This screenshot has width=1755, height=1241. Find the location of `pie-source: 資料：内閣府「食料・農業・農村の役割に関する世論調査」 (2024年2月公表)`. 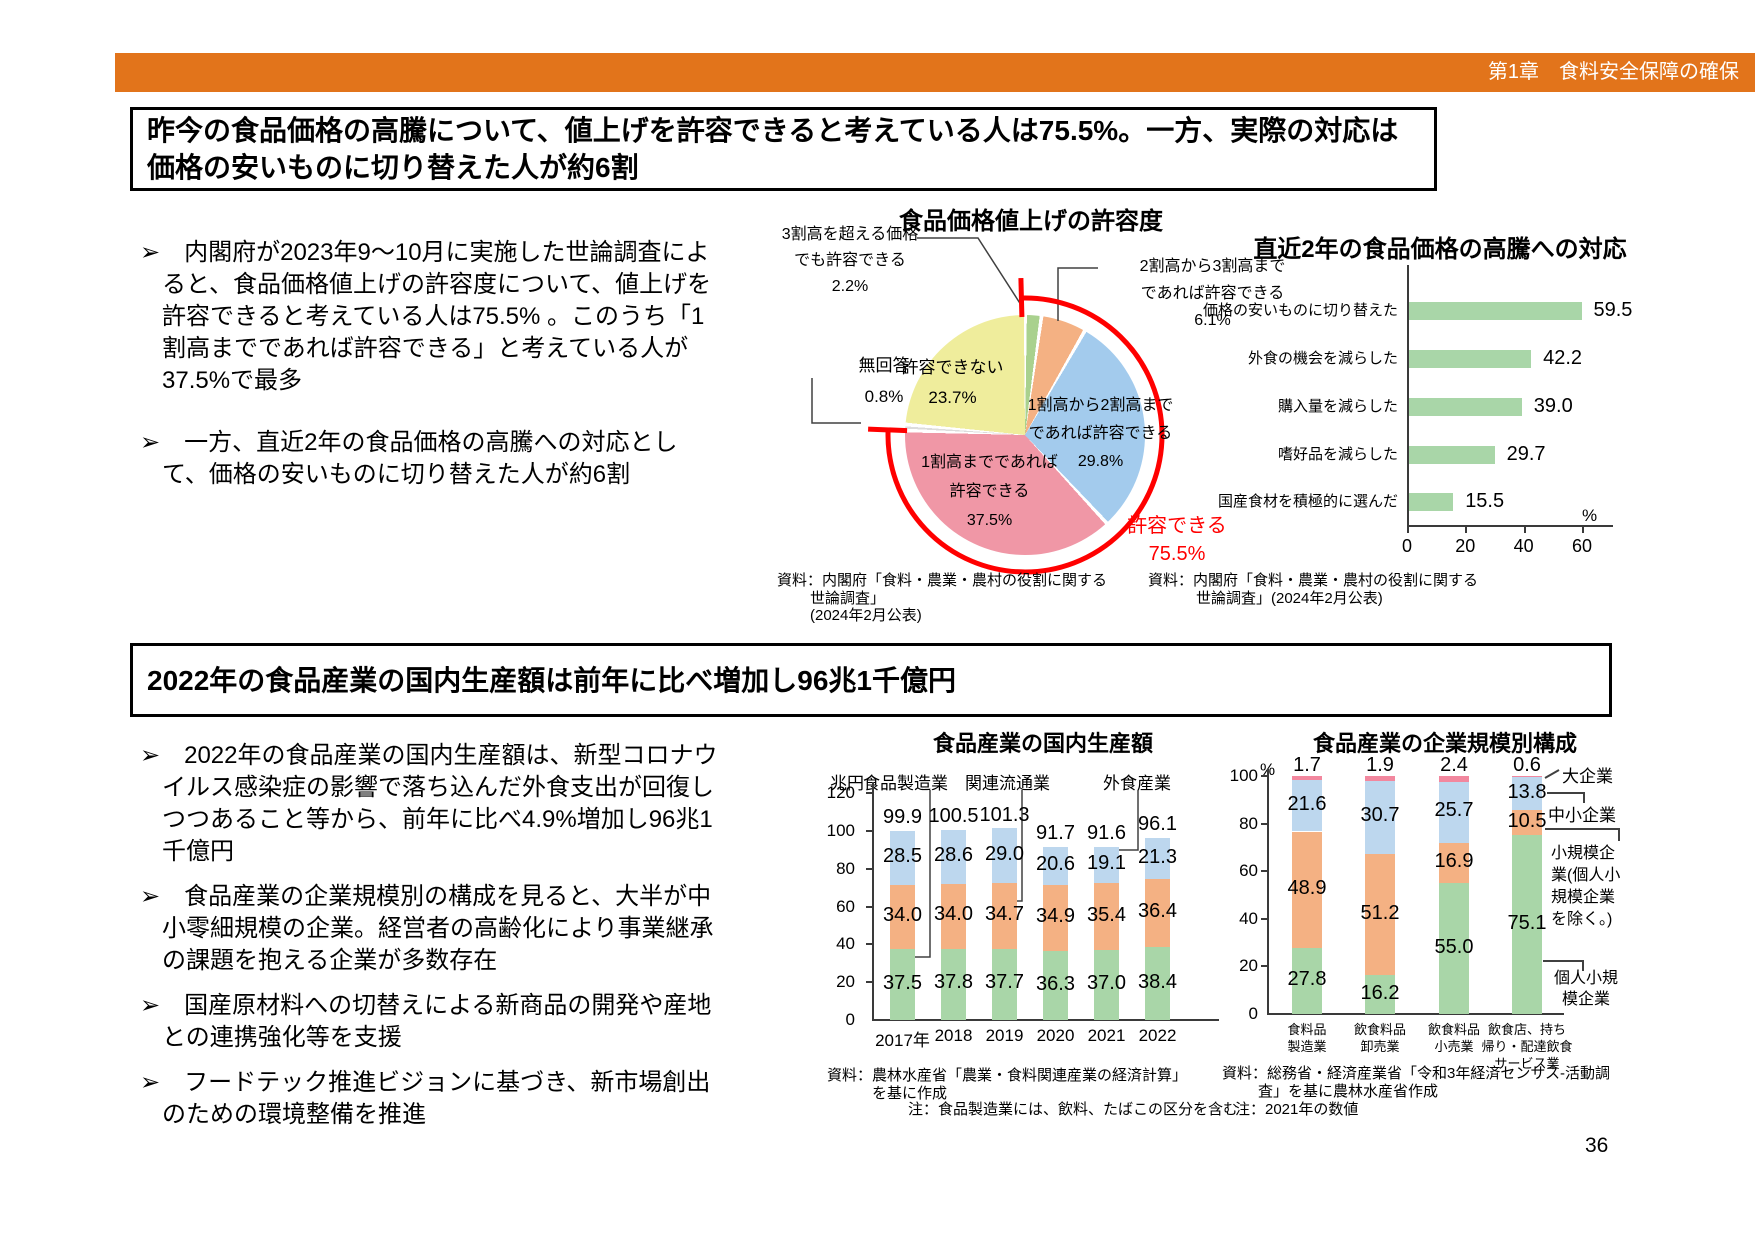

pie-source: 資料：内閣府「食料・農業・農村の役割に関する世論調査」 (2024年2月公表) is located at coordinates (942, 598).